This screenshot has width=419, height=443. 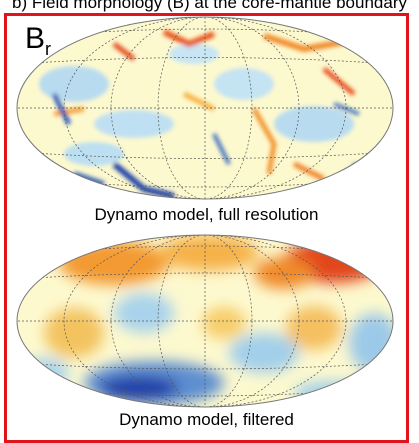 I want to click on full-resolution-caption: Dynamo model, full resolution, so click(x=206, y=214).